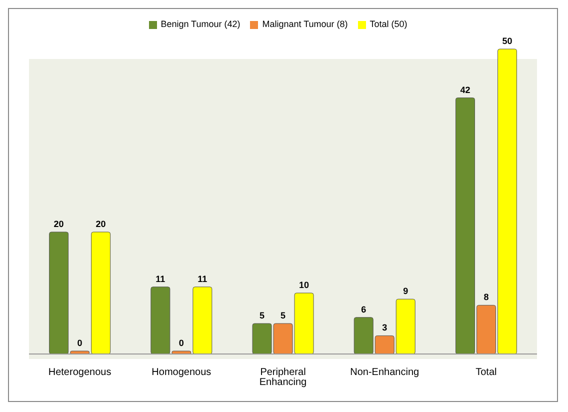  What do you see at coordinates (182, 372) in the screenshot?
I see `x-tick-label: Homogenous` at bounding box center [182, 372].